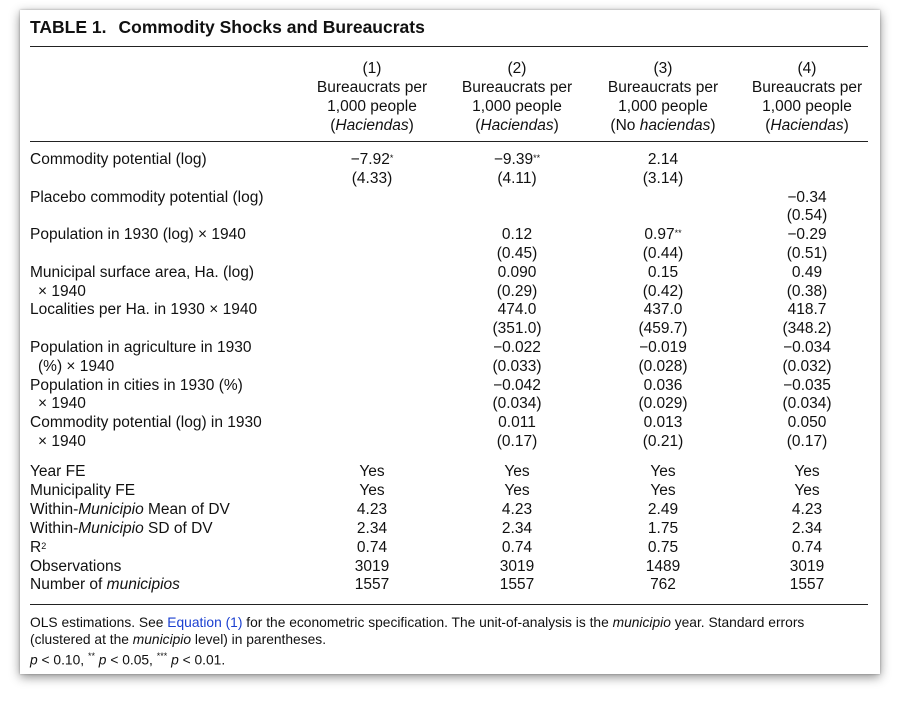  Describe the element at coordinates (142, 272) in the screenshot. I see `row-label: Municipal surface area, Ha. (log)` at that location.